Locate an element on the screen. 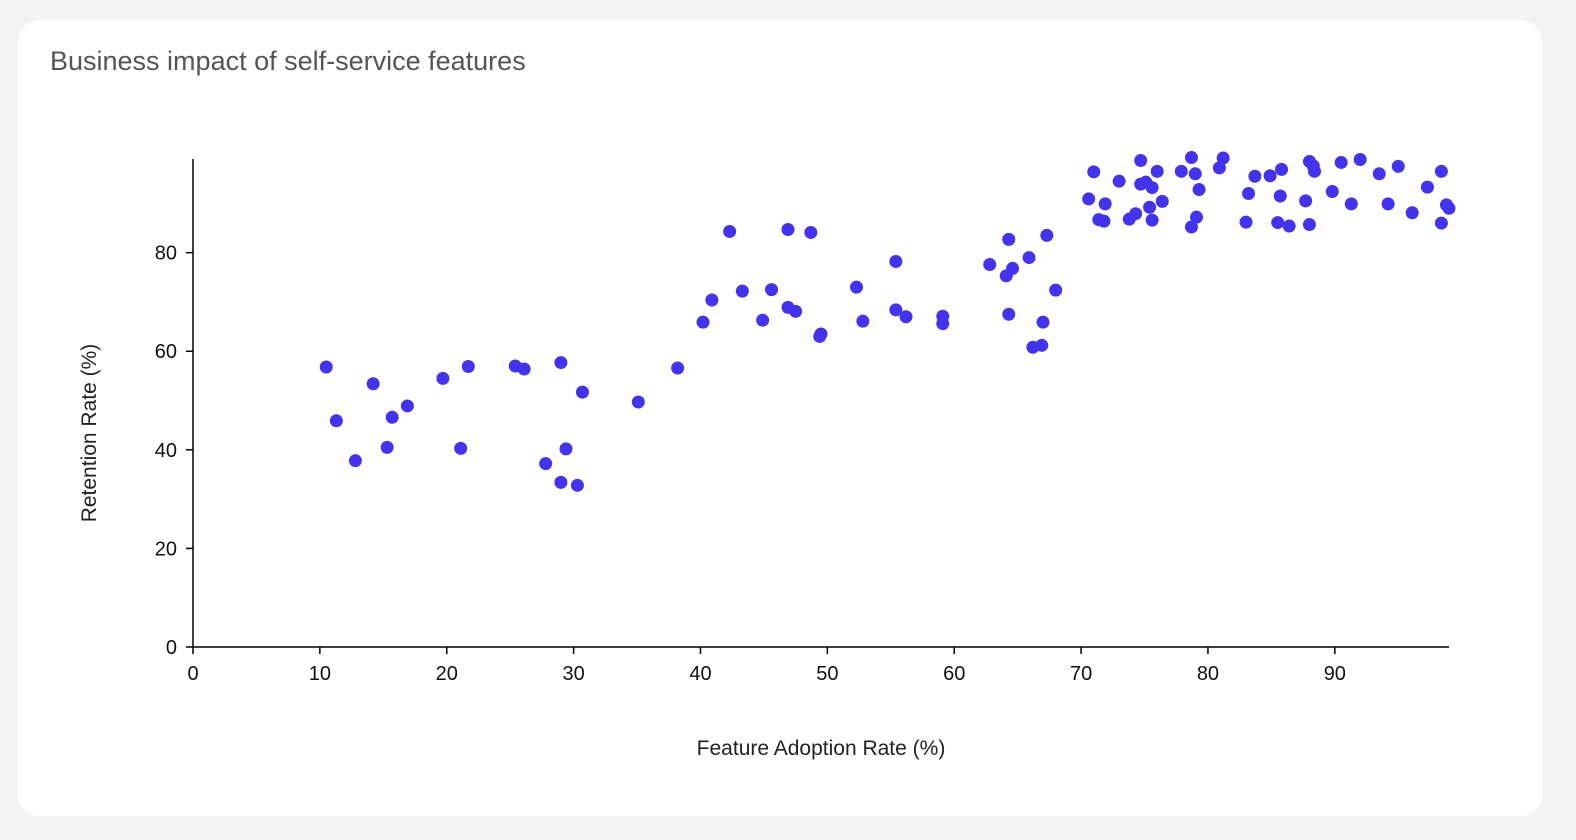 The image size is (1576, 840). chart-title: Business impact of self-service features is located at coordinates (288, 61).